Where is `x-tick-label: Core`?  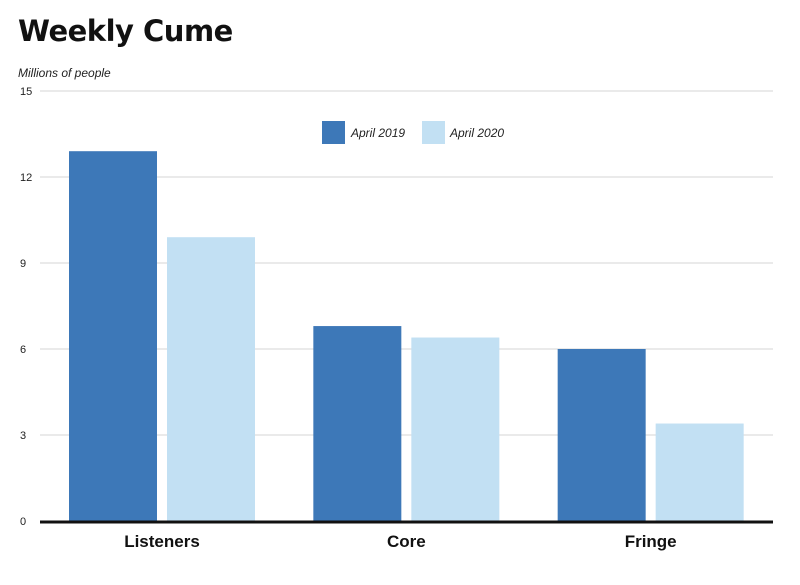
x-tick-label: Core is located at coordinates (406, 541).